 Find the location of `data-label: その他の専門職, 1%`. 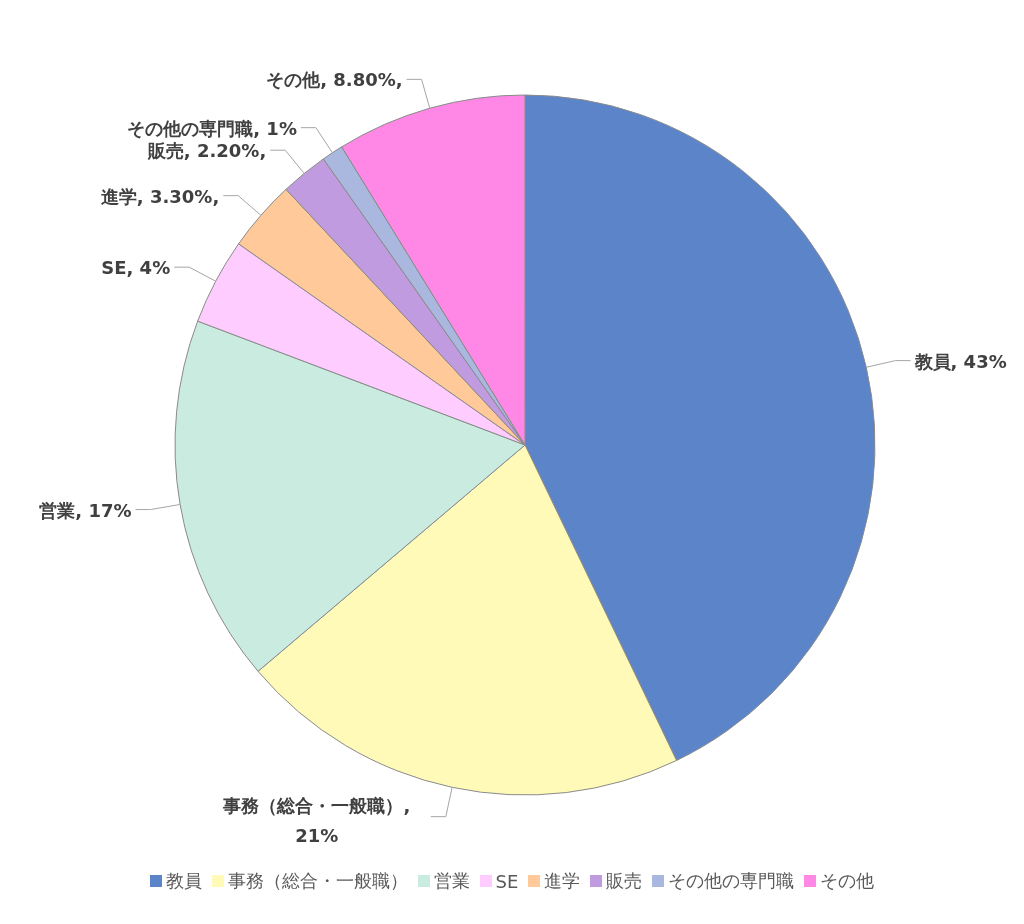

data-label: その他の専門職, 1% is located at coordinates (212, 128).